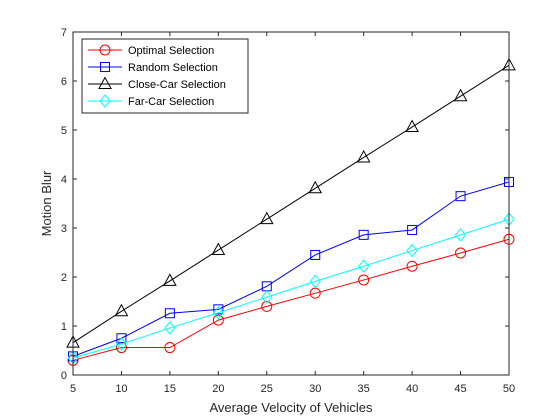  Describe the element at coordinates (64, 180) in the screenshot. I see `y-tick-label: 4` at that location.